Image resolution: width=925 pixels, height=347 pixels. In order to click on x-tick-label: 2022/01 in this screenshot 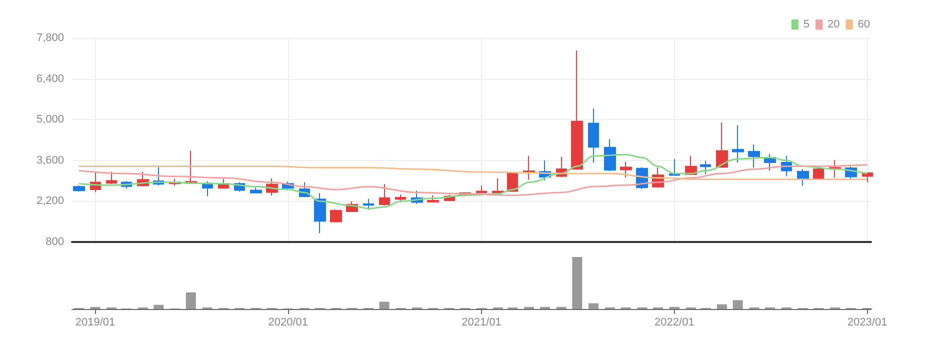, I will do `click(674, 322)`.